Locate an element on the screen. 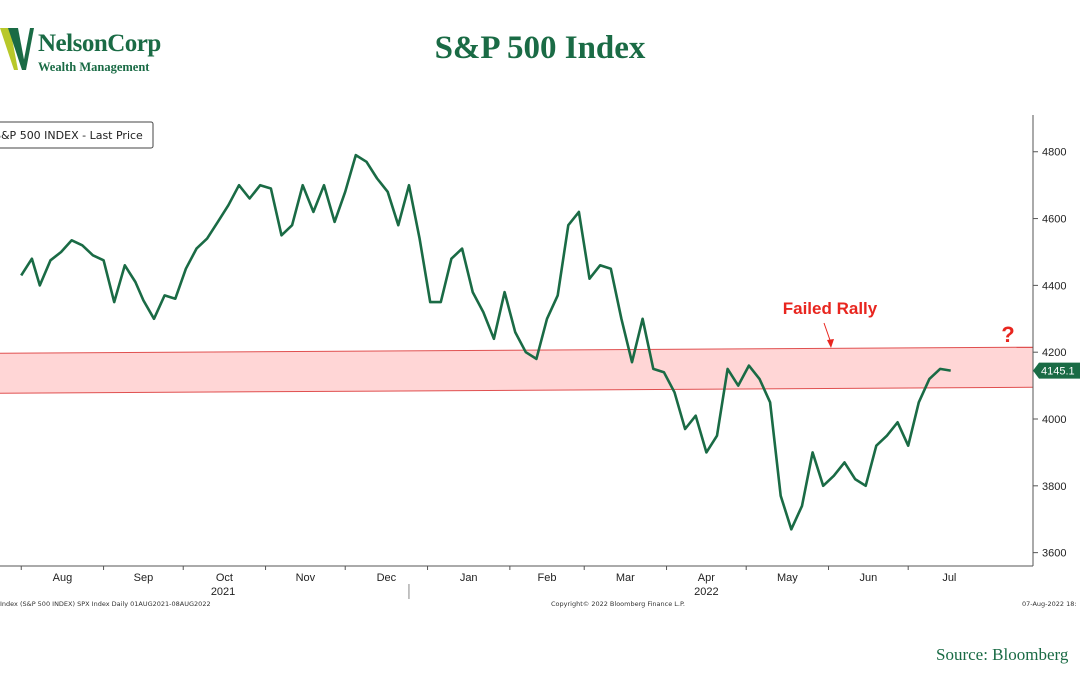  x-tick-label: Feb is located at coordinates (547, 578).